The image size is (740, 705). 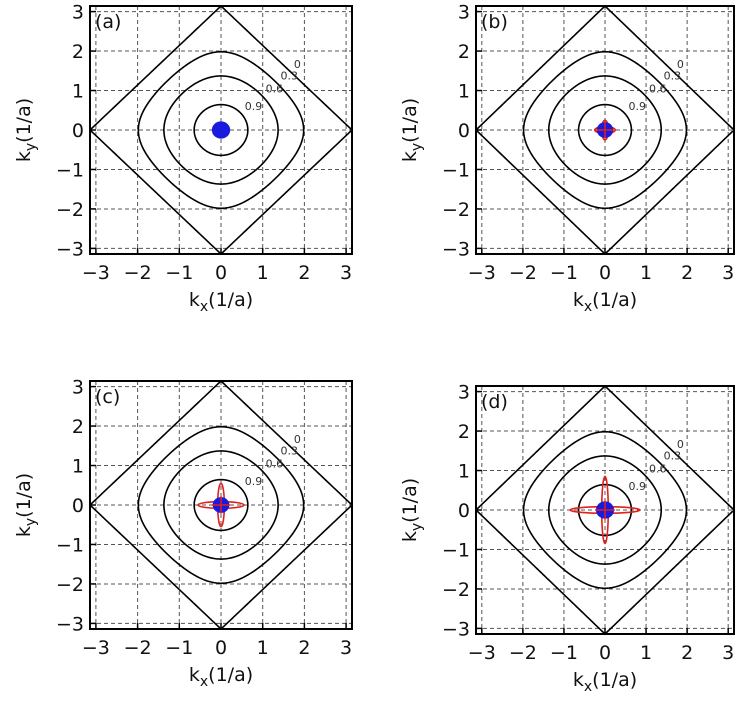 I want to click on panel-label: (b), so click(x=494, y=22).